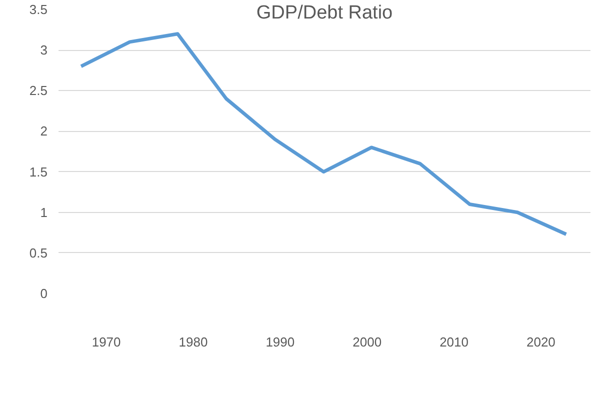  I want to click on y-tick-label: 2.5, so click(38, 90).